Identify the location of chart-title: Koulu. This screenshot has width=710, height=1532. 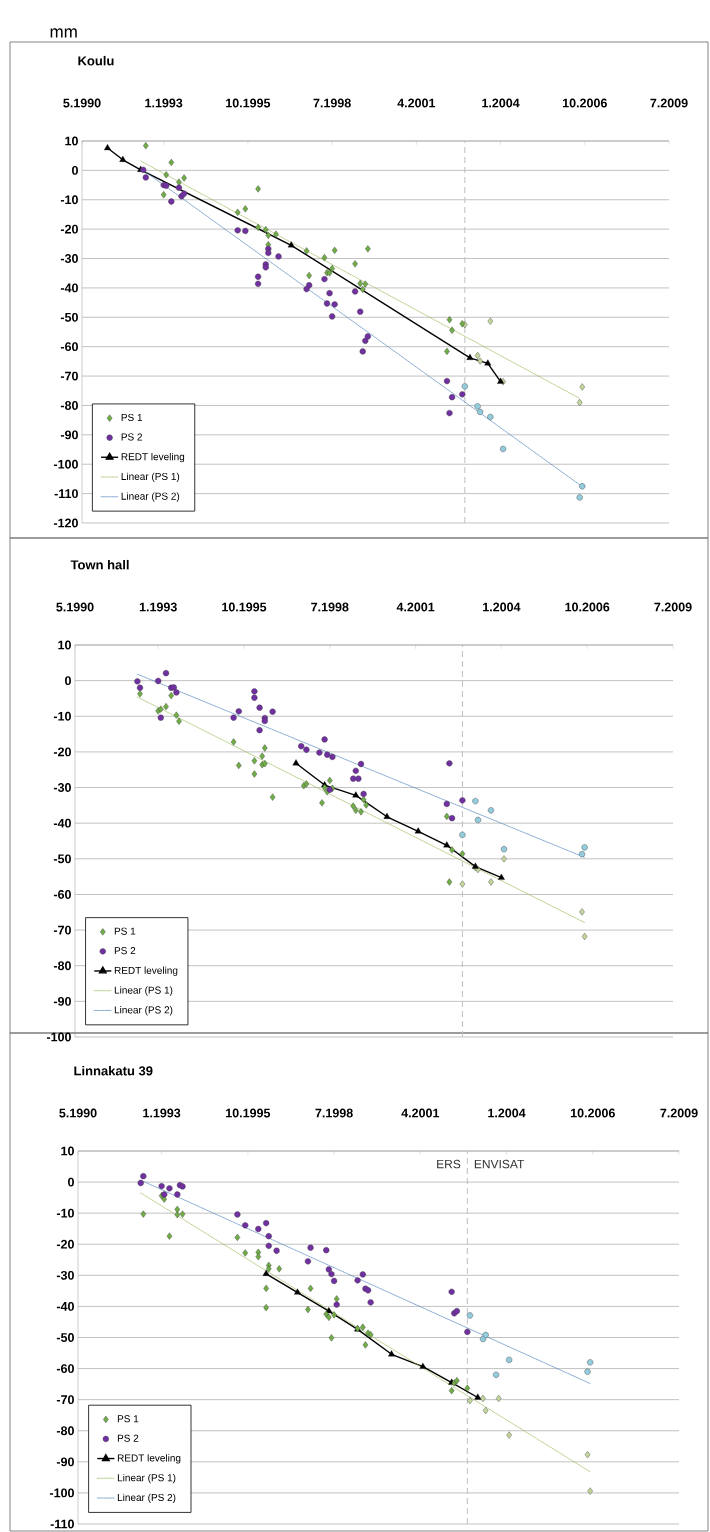
(96, 60).